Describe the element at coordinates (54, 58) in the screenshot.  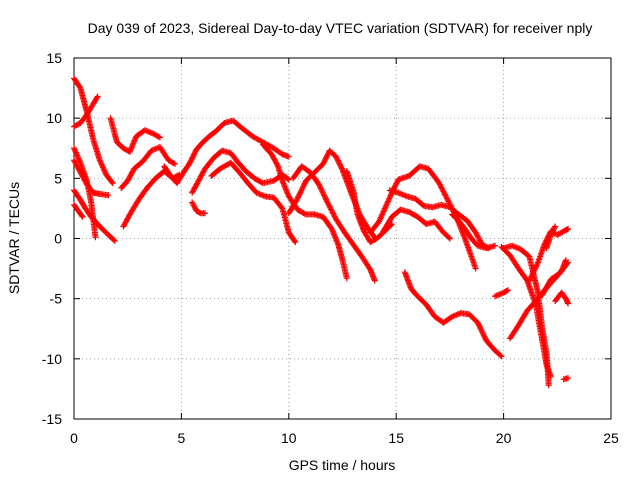
I see `y-tick-label: 15` at that location.